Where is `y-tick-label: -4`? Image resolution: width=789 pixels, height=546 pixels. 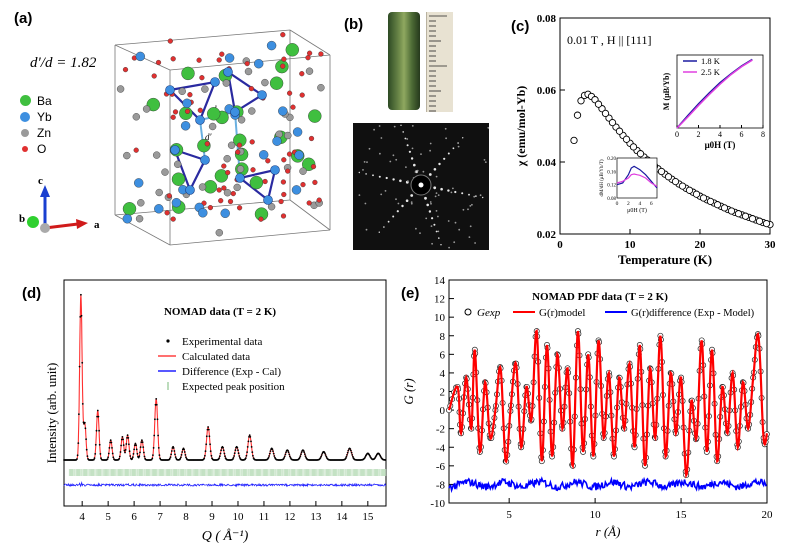
y-tick-label: -4 is located at coordinates (441, 448).